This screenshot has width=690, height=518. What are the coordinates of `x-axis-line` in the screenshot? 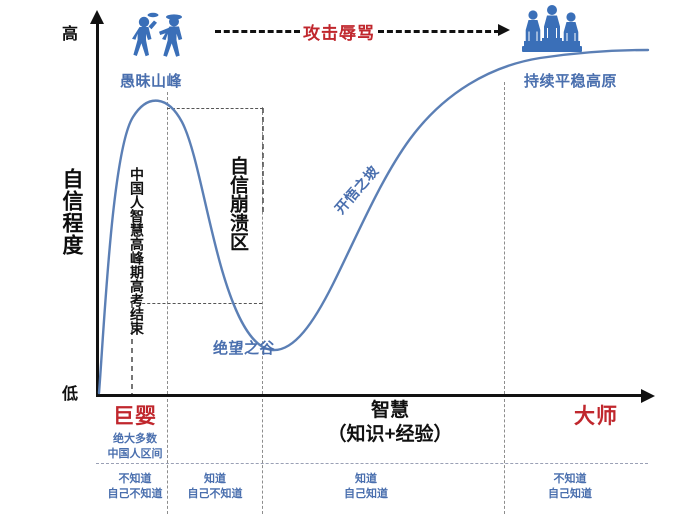 It's located at (372, 395).